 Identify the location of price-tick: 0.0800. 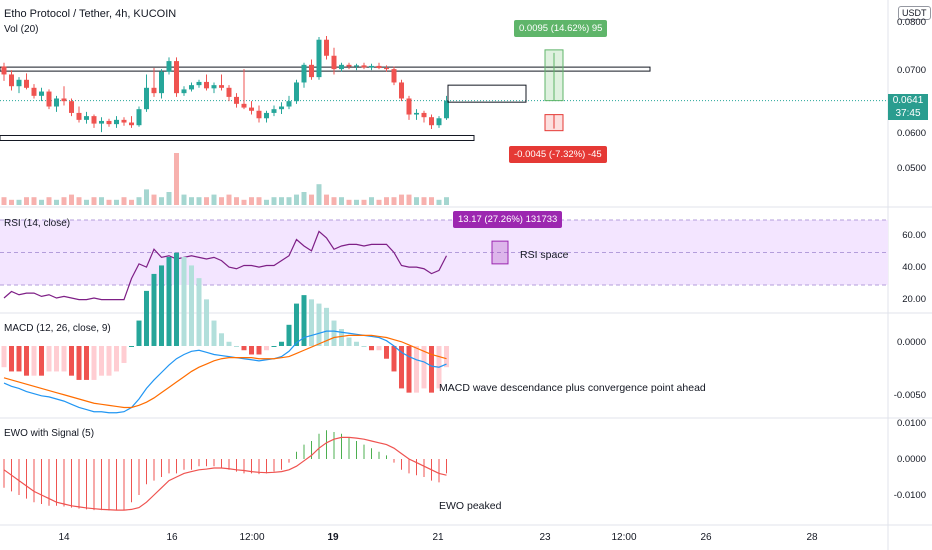
(911, 22).